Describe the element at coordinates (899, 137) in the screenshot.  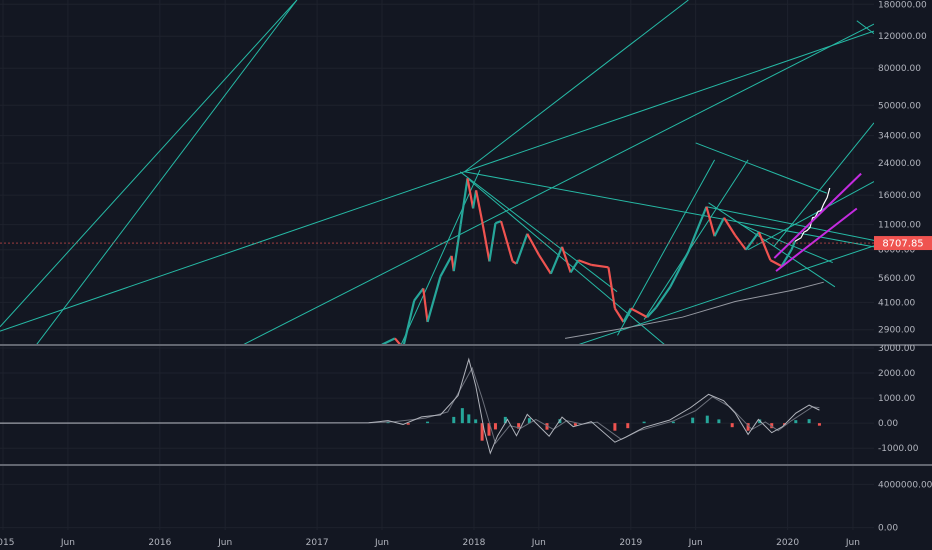
I see `price-tick-label: 34000.00` at that location.